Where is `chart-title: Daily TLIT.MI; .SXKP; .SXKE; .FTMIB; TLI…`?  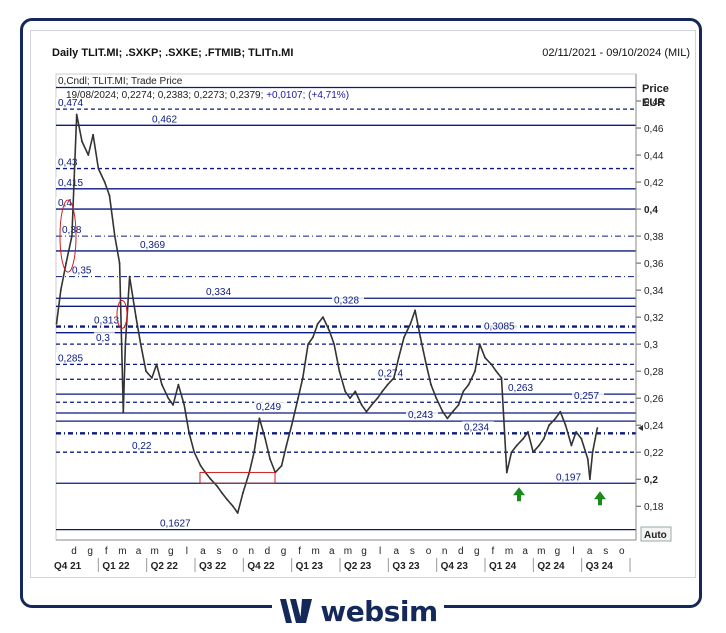
chart-title: Daily TLIT.MI; .SXKP; .SXKE; .FTMIB; TLI… is located at coordinates (173, 53).